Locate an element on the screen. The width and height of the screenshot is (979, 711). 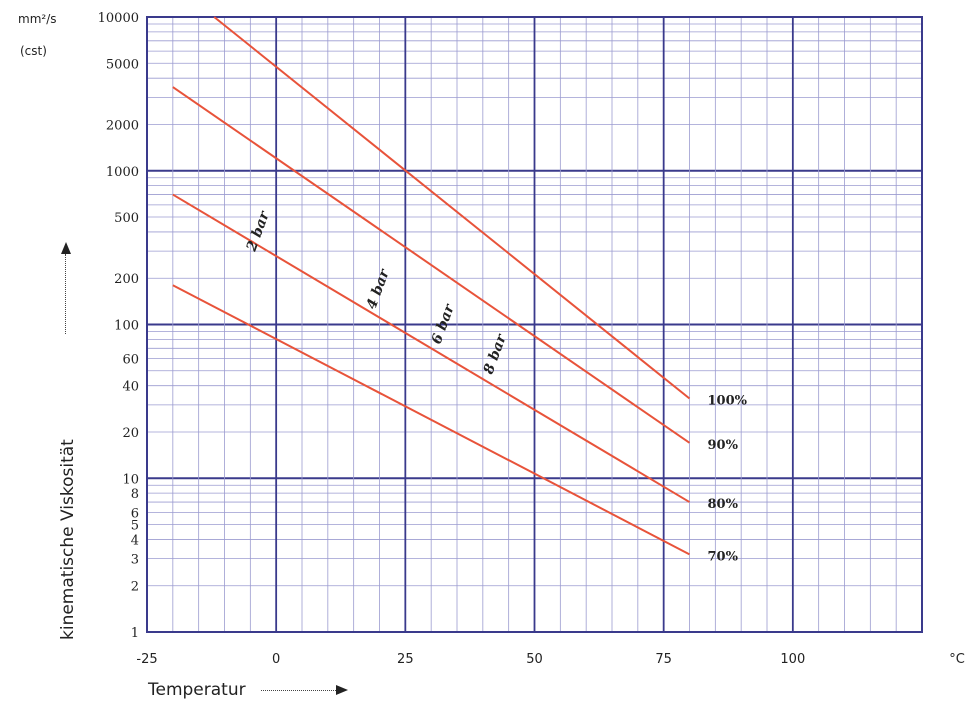
y-tick-label: 6 is located at coordinates (135, 513).